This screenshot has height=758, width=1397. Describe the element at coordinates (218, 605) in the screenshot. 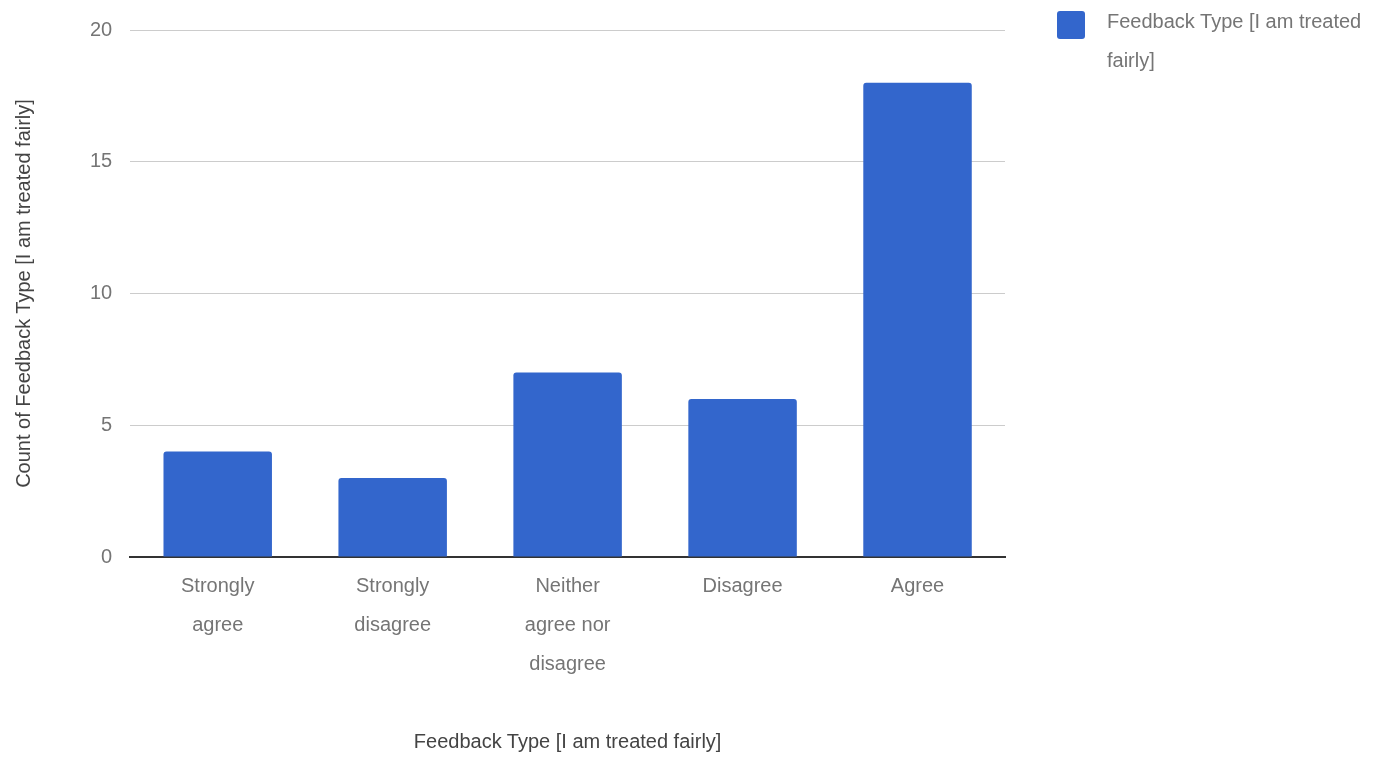

I see `x-tick-label: Strongly agree` at that location.